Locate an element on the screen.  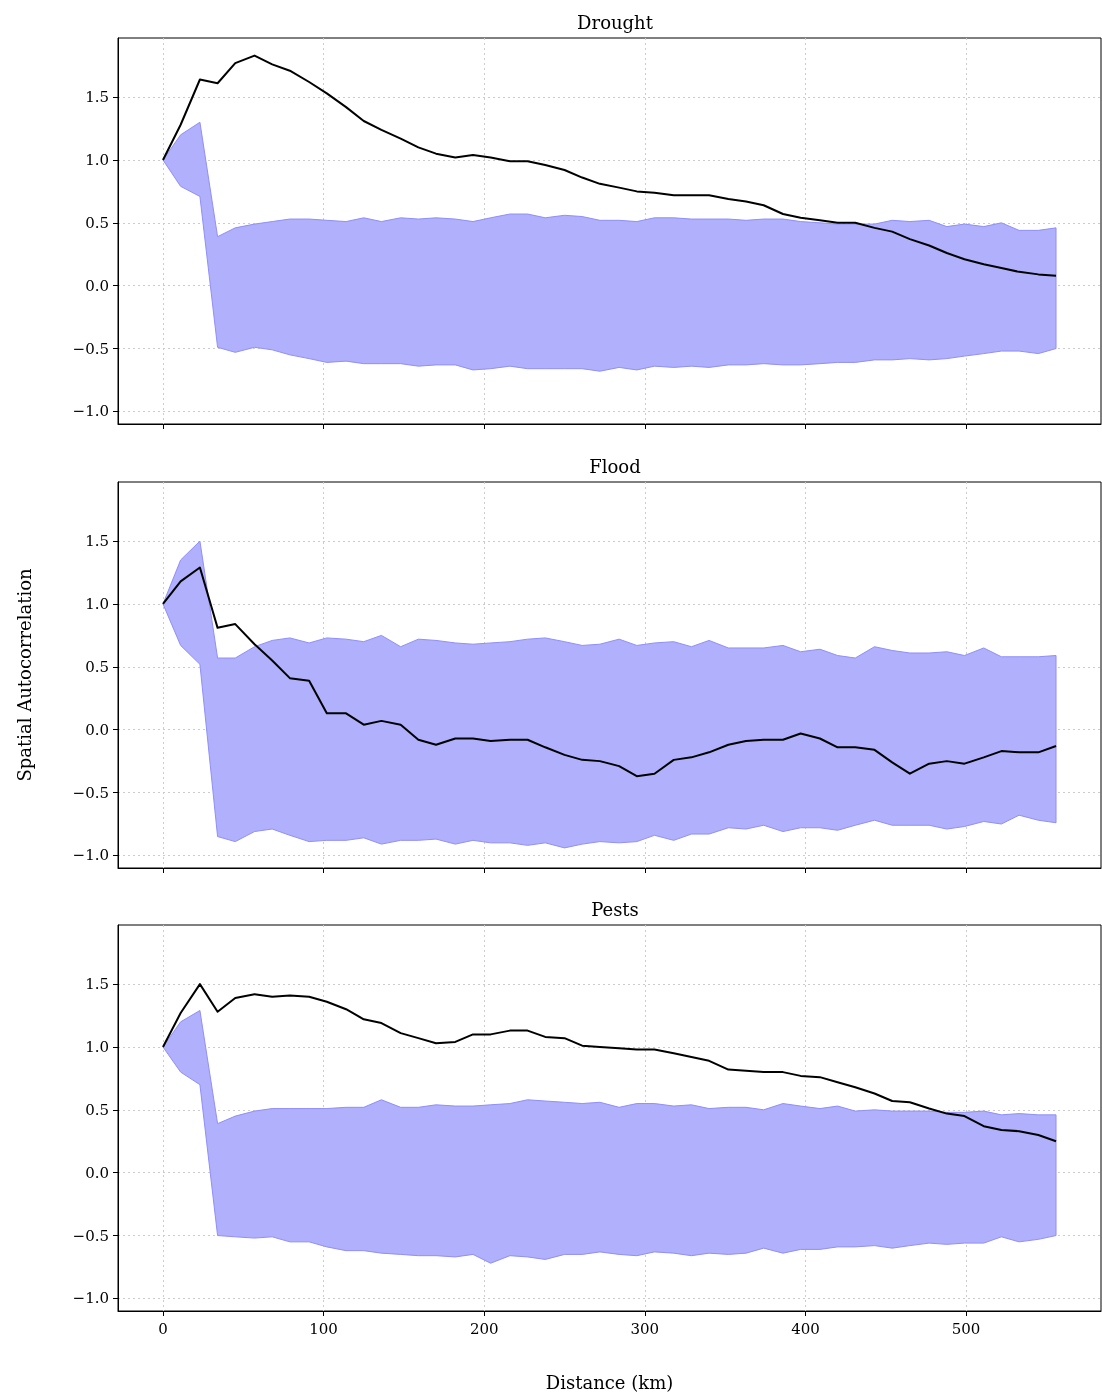
x-tick-label: 400 is located at coordinates (805, 1328).